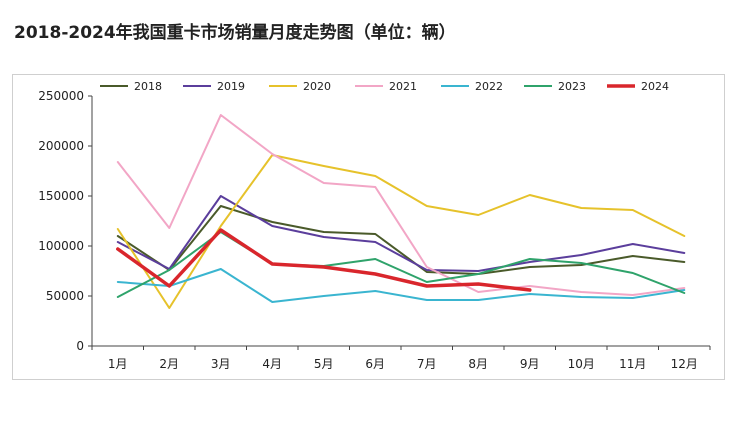 Image resolution: width=756 pixels, height=421 pixels. What do you see at coordinates (272, 364) in the screenshot?
I see `x-tick-label: 4月` at bounding box center [272, 364].